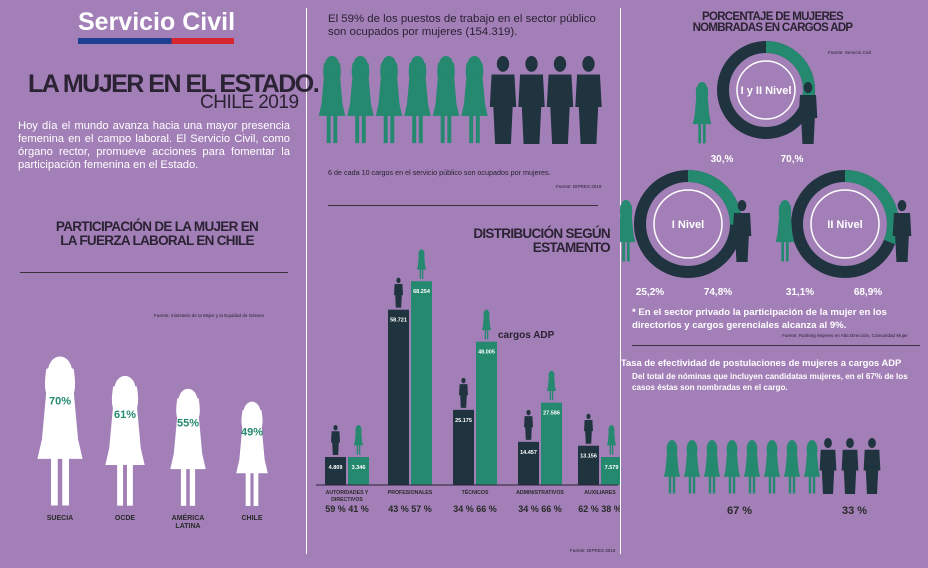 The width and height of the screenshot is (928, 568). Describe the element at coordinates (868, 292) in the screenshot. I see `donut-men-pct: 68,9%` at that location.